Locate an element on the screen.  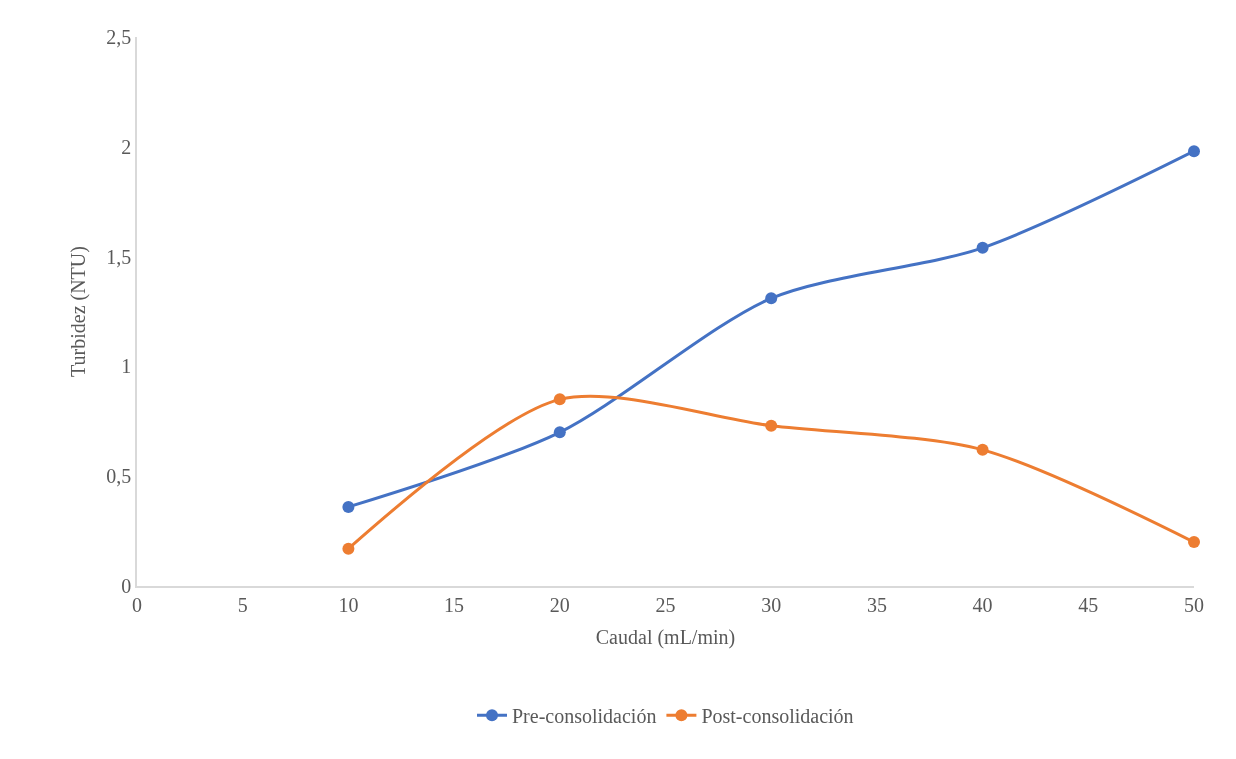
y-tick-label: 1,5 is located at coordinates (119, 256).